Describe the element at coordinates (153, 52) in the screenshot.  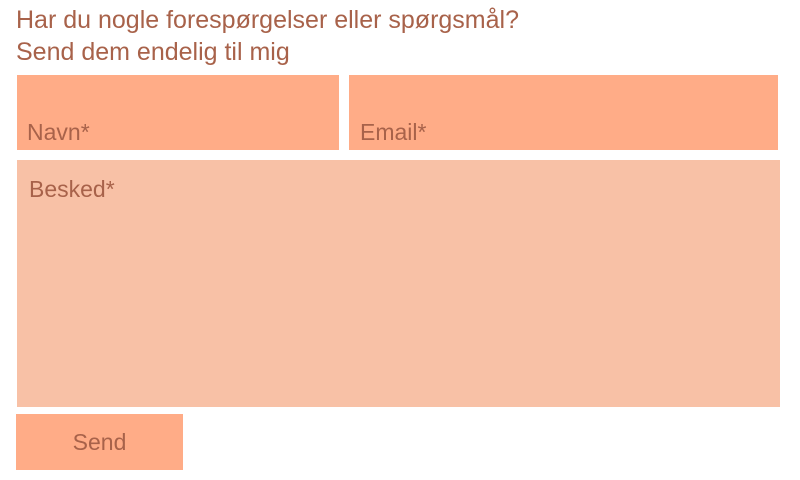
I see `heading-line-2: Send dem endelig til mig` at that location.